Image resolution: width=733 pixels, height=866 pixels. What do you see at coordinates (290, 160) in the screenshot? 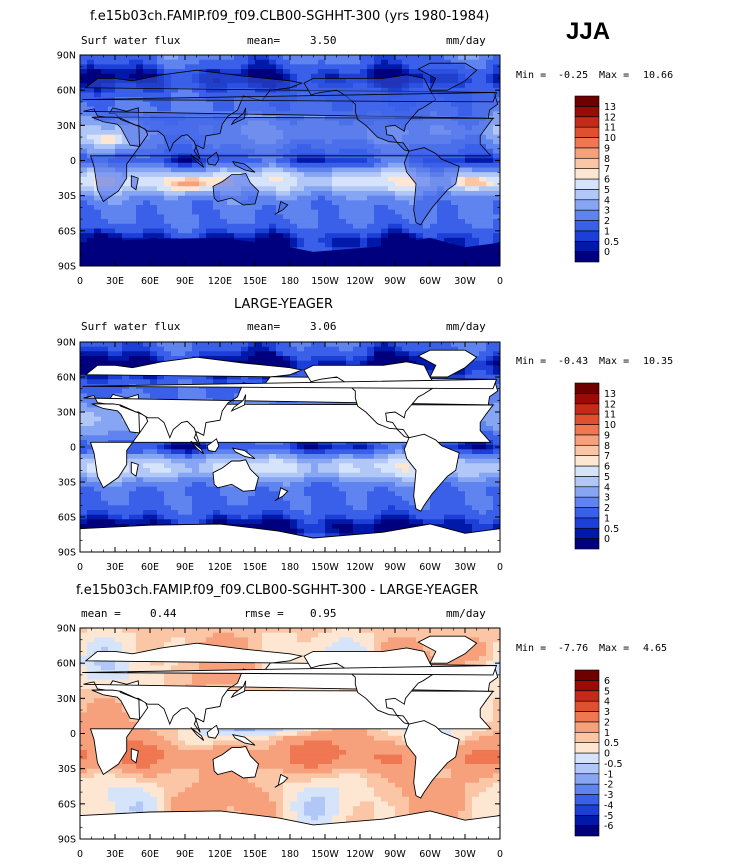
I see `panel1-field` at bounding box center [290, 160].